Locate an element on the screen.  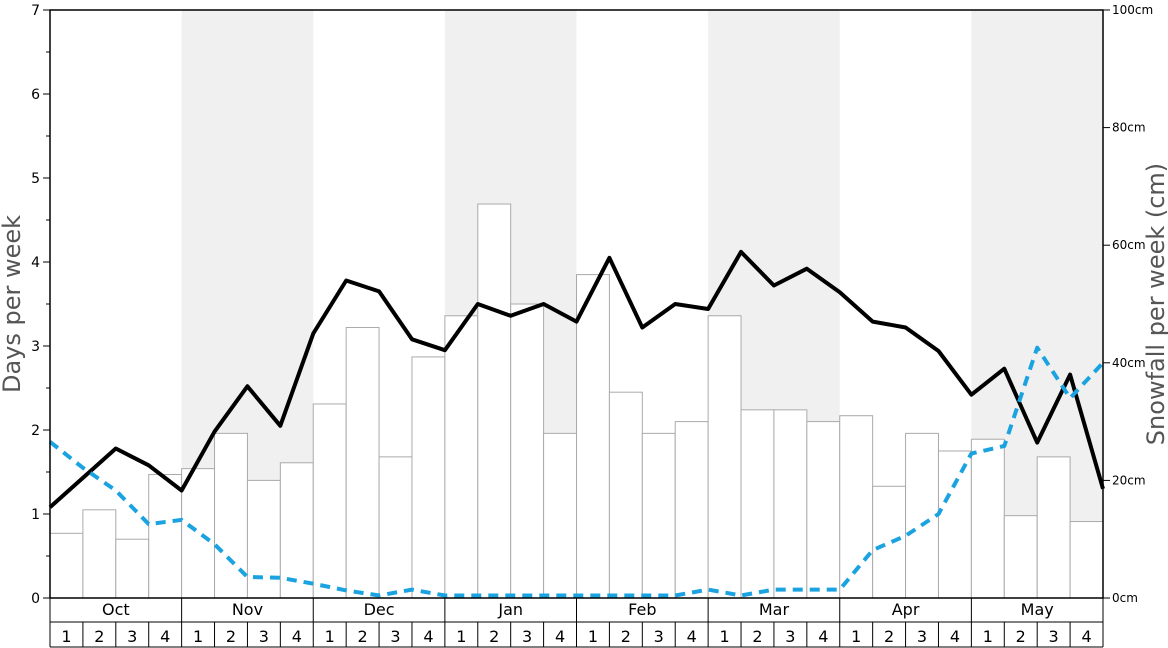
left-tick-label: 4 is located at coordinates (35, 263).